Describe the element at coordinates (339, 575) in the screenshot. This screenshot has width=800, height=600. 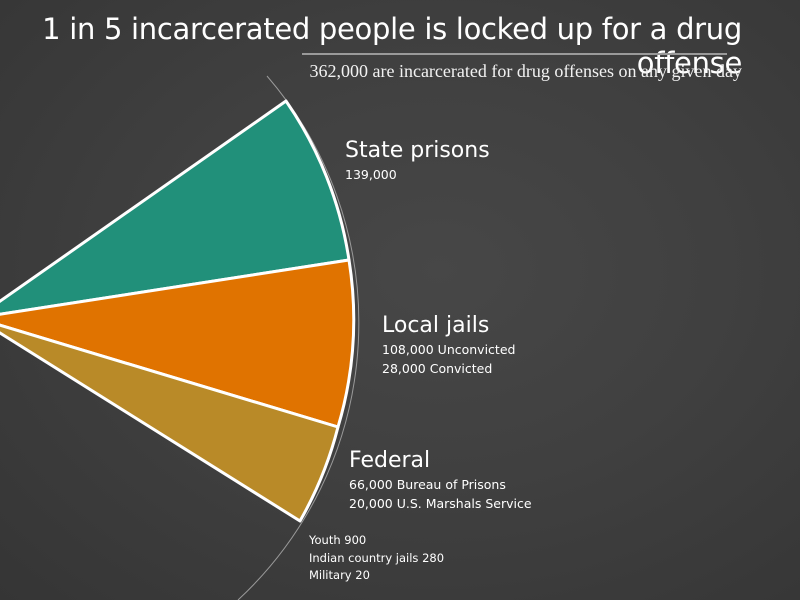
I see `label-military: Military 20` at that location.